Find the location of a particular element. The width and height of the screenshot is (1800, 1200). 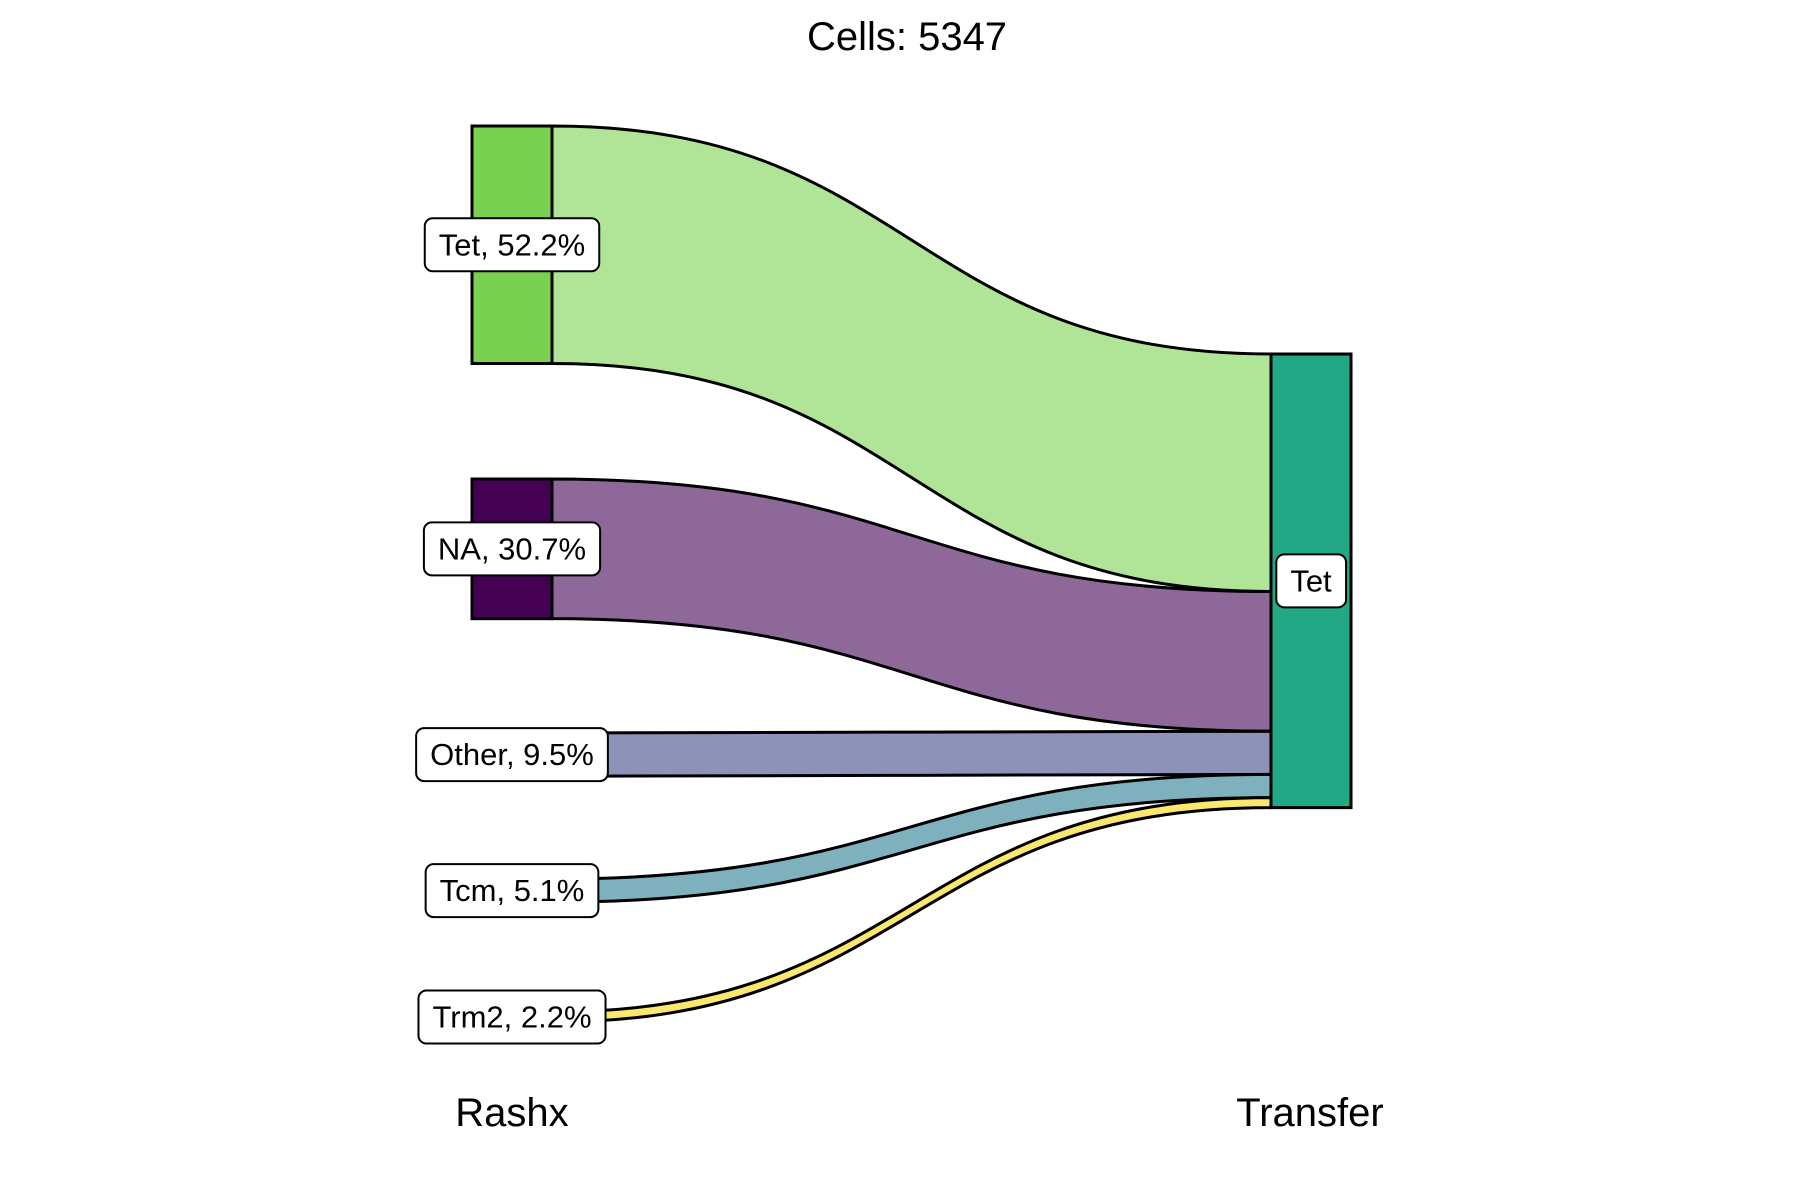

target-tet-label: Tet is located at coordinates (1311, 580).